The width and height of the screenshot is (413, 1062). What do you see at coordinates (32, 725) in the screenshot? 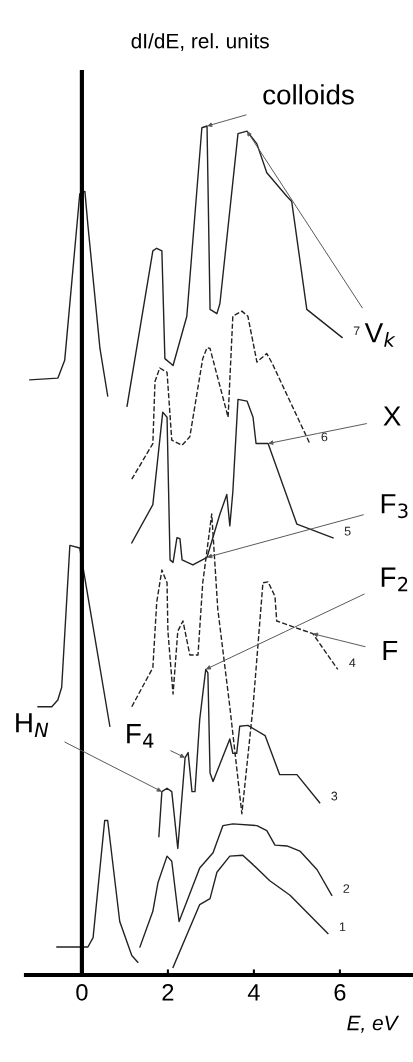
I see `annotation: H$_{N}$` at bounding box center [32, 725].